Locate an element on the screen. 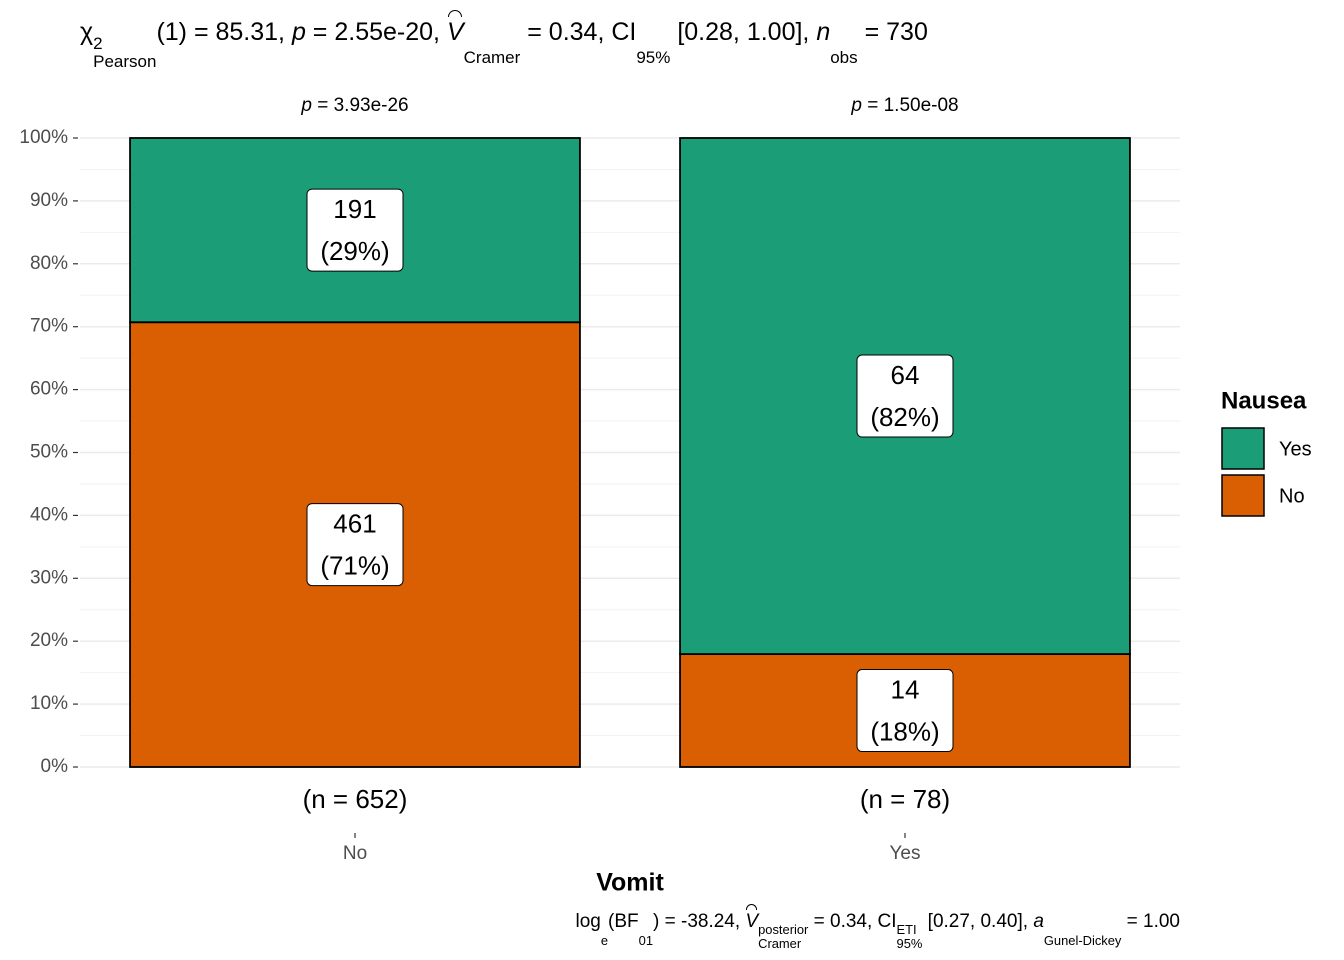  legend-title: Nausea is located at coordinates (1264, 400).